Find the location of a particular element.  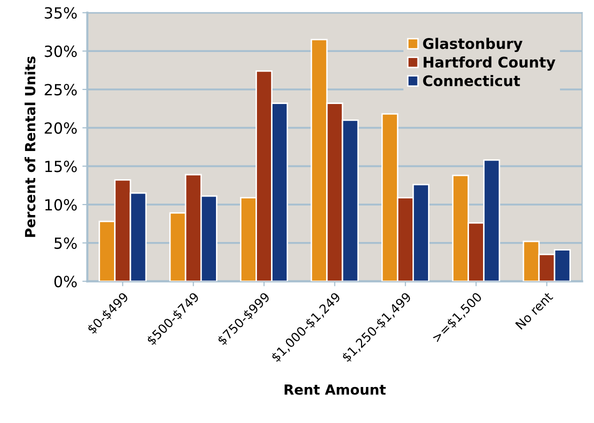

legend-label: Connecticut is located at coordinates (471, 80).